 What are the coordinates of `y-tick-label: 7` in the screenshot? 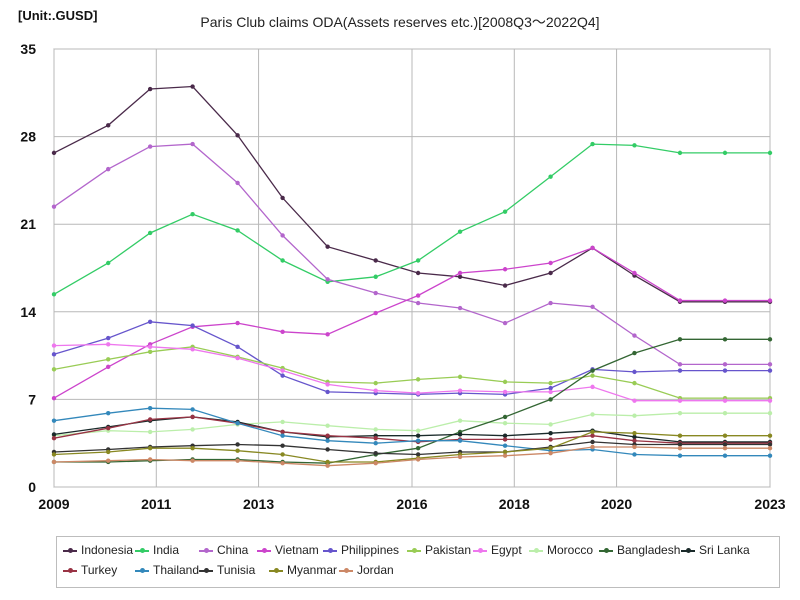 It's located at (32, 399).